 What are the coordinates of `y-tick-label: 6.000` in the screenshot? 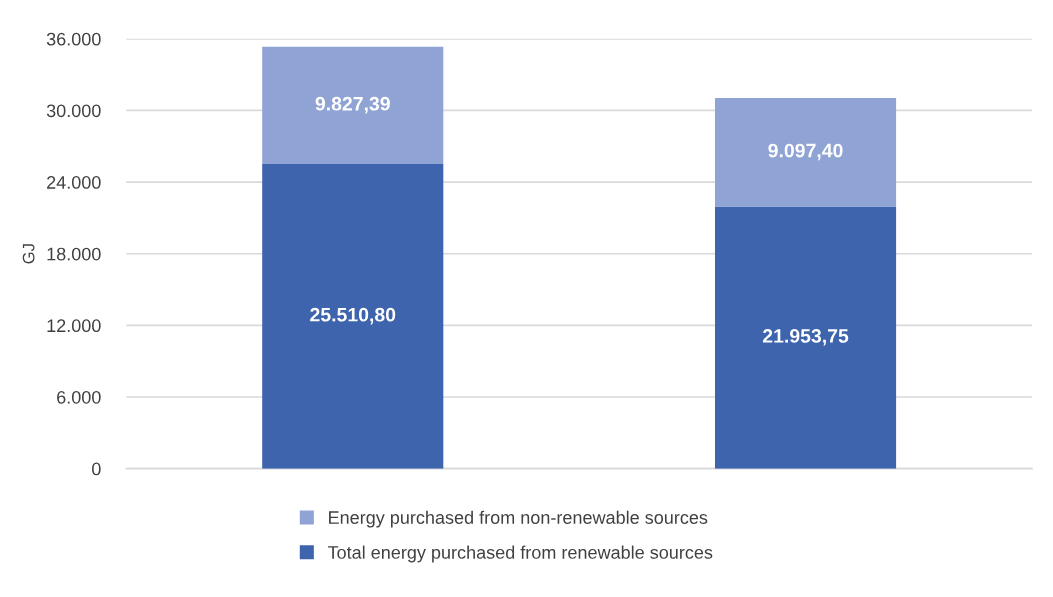 It's located at (79, 397).